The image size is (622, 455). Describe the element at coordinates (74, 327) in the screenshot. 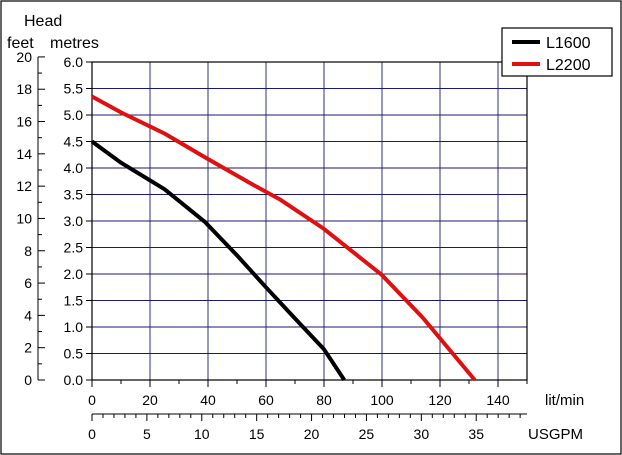

I see `metres-tick-label: 1.0` at that location.